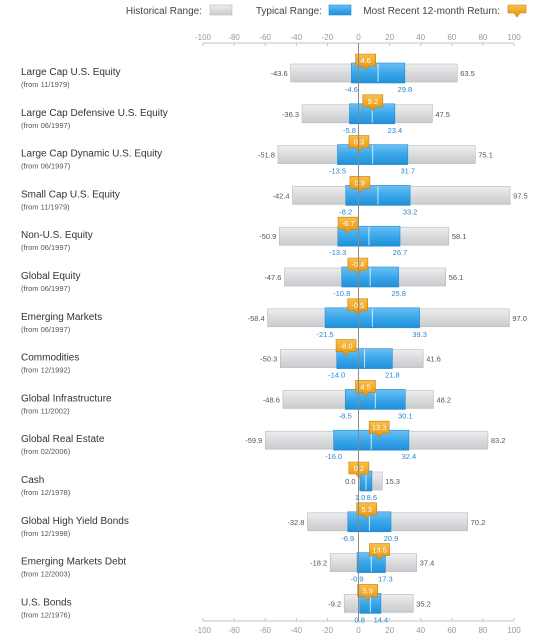  I want to click on top-tick-label: 40, so click(420, 37).